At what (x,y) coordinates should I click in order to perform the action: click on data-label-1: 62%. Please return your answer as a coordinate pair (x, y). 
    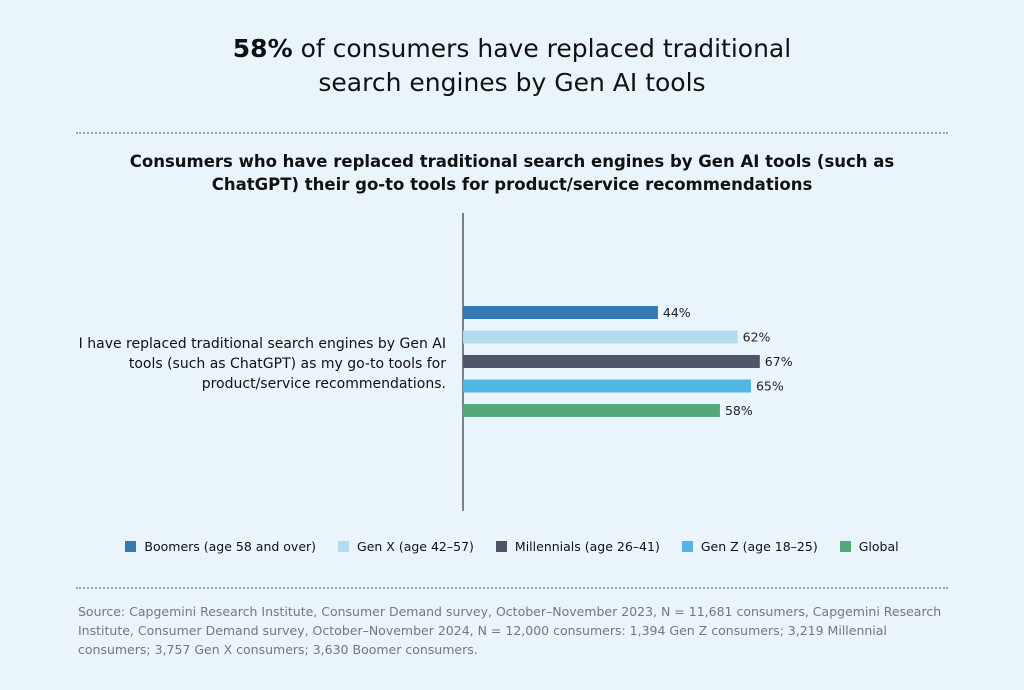
    Looking at the image, I should click on (757, 337).